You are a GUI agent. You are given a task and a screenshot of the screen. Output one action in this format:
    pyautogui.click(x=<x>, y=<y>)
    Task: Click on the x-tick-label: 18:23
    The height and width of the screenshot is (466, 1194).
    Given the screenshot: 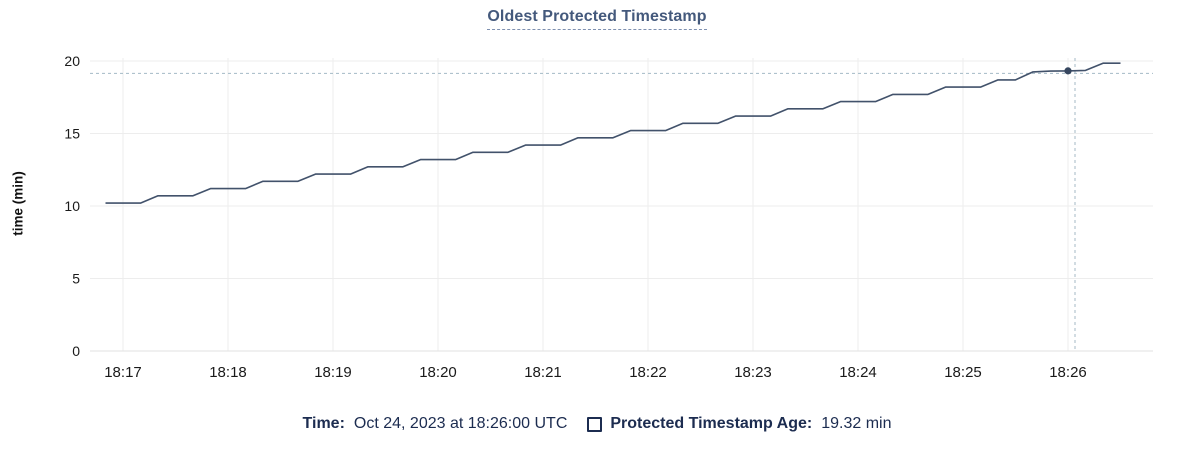 What is the action you would take?
    pyautogui.click(x=753, y=372)
    